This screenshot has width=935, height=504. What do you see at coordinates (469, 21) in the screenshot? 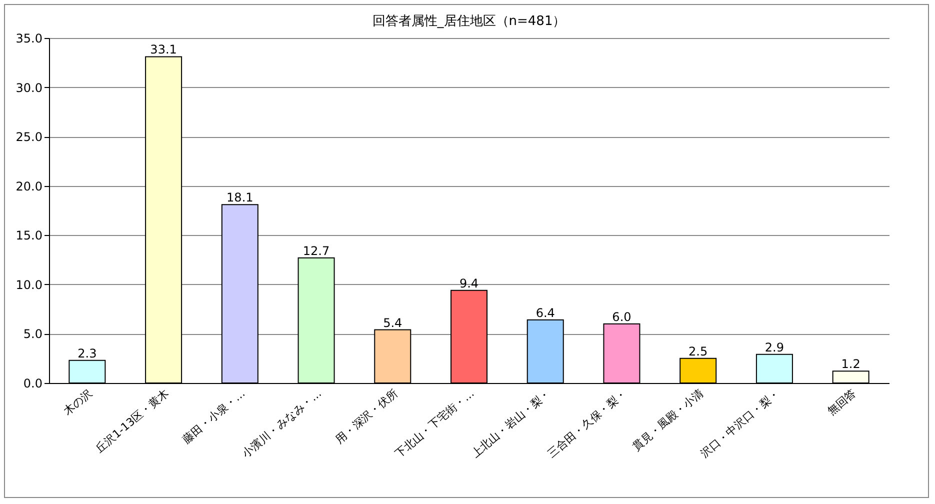
I see `chart-title: 回答者属性_居住地区（n=481）` at bounding box center [469, 21].